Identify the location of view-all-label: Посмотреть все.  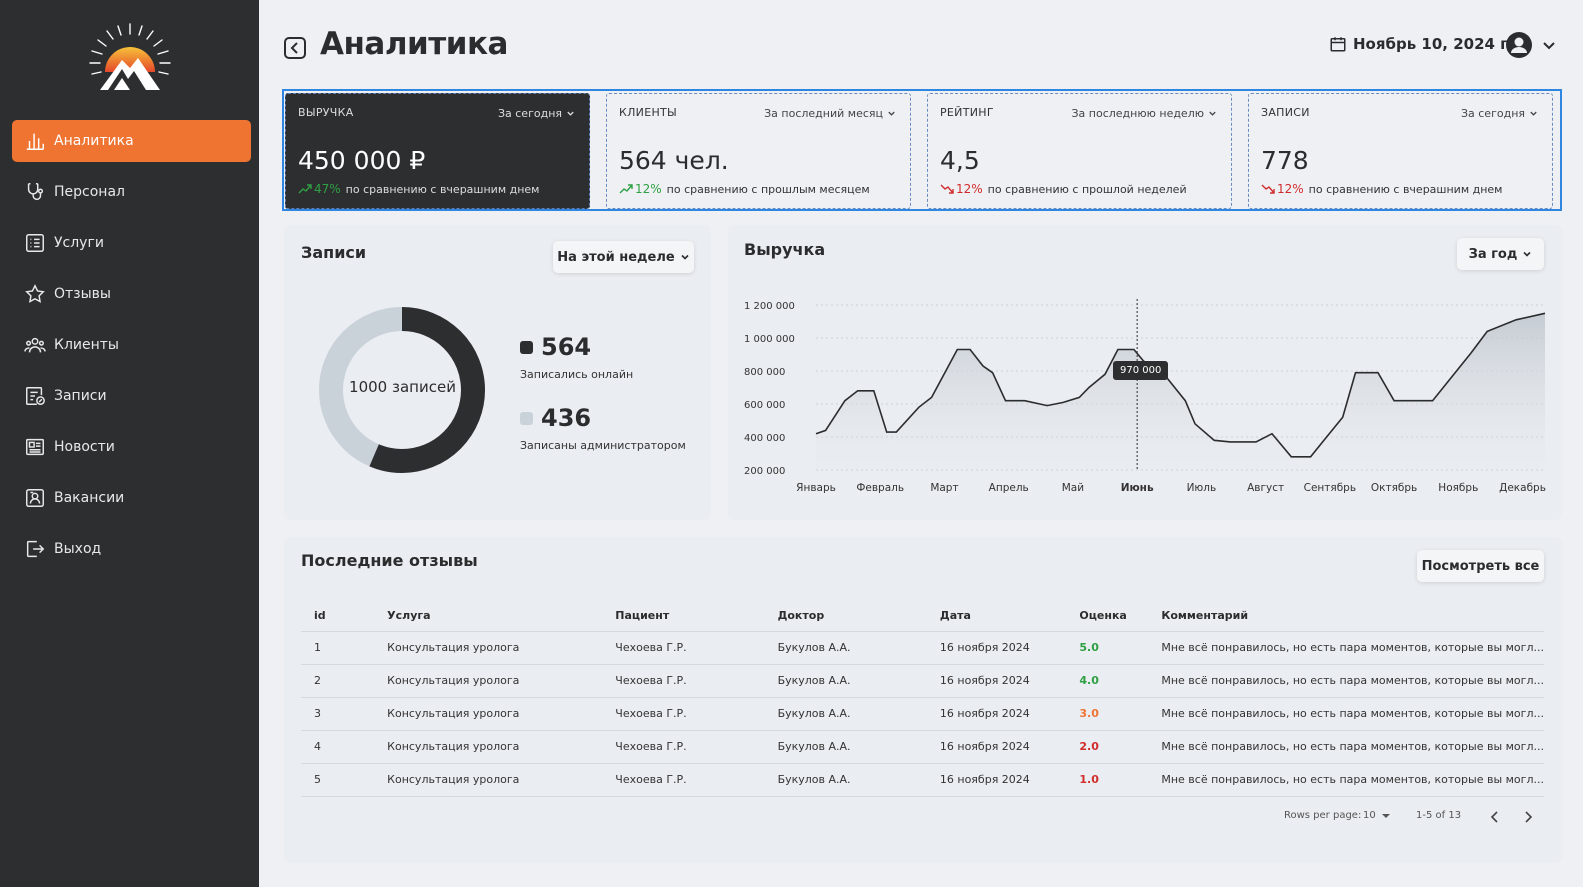
(1480, 566).